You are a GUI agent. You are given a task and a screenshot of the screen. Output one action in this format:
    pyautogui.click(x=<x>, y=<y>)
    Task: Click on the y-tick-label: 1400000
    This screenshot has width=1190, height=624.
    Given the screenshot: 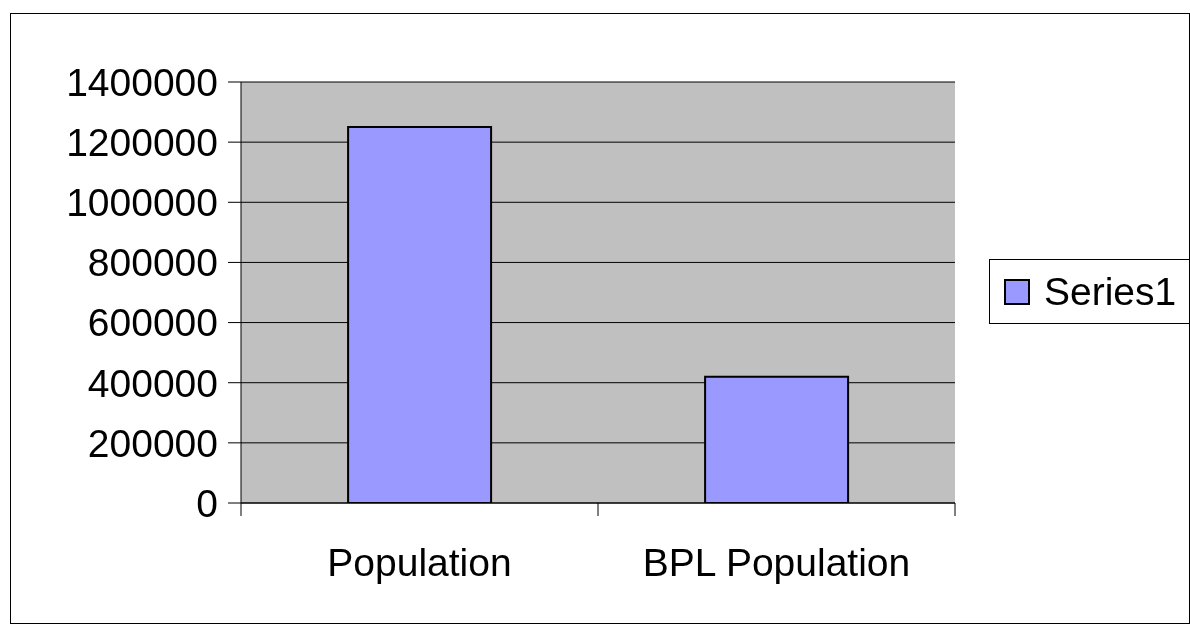 What is the action you would take?
    pyautogui.click(x=142, y=82)
    